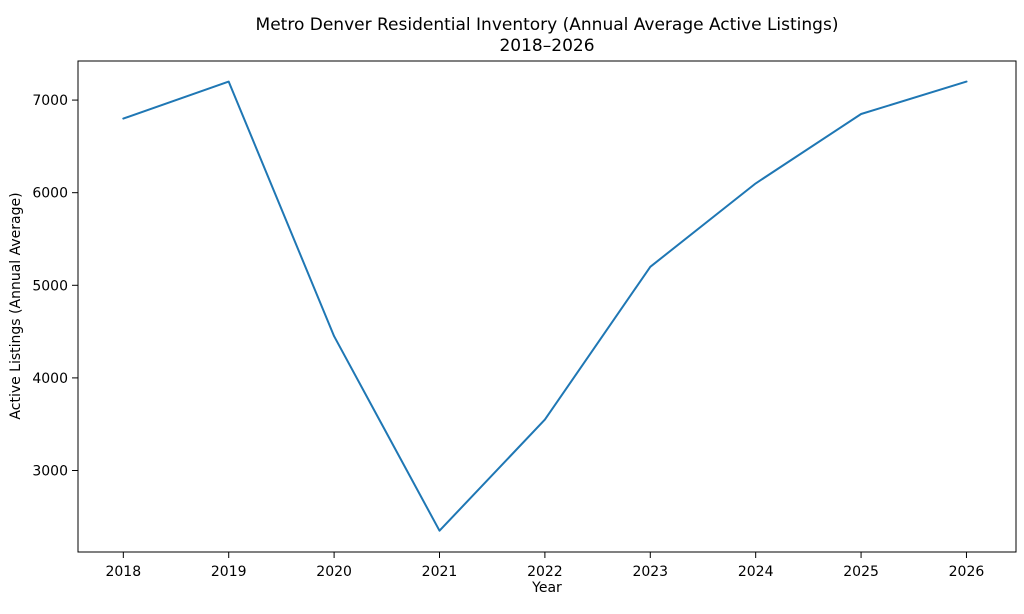 This screenshot has width=1024, height=614. Describe the element at coordinates (50, 194) in the screenshot. I see `y-tick-label: 6000` at that location.